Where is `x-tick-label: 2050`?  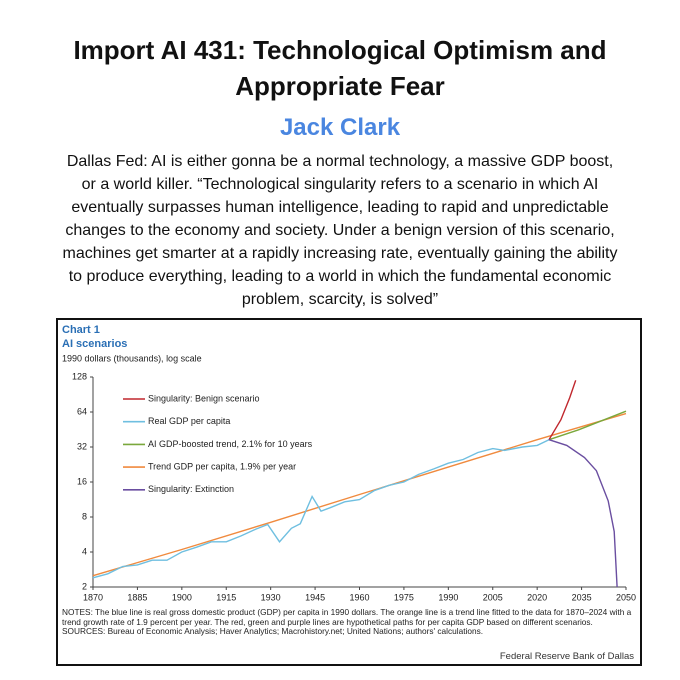 x-tick-label: 2050 is located at coordinates (626, 597).